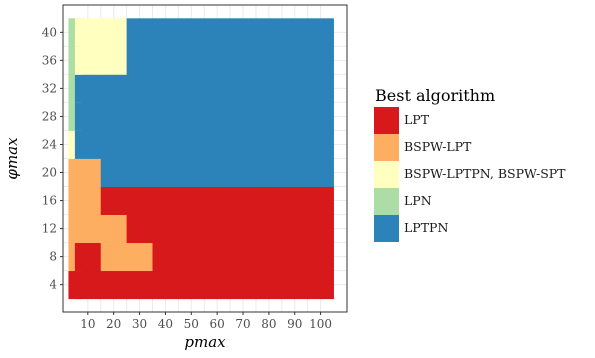 This screenshot has height=358, width=595. Describe the element at coordinates (49, 201) in the screenshot. I see `y-tick-label: 16` at that location.